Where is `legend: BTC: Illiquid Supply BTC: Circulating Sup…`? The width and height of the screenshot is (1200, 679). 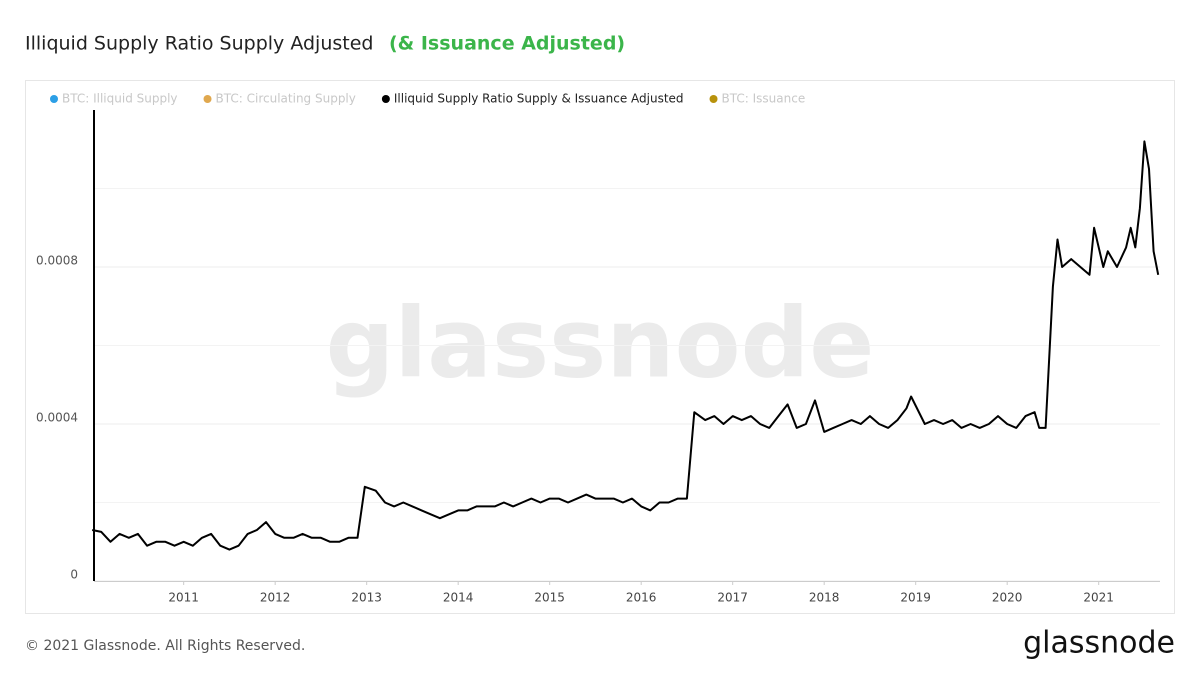
legend: BTC: Illiquid Supply BTC: Circulating Sup… is located at coordinates (427, 99).